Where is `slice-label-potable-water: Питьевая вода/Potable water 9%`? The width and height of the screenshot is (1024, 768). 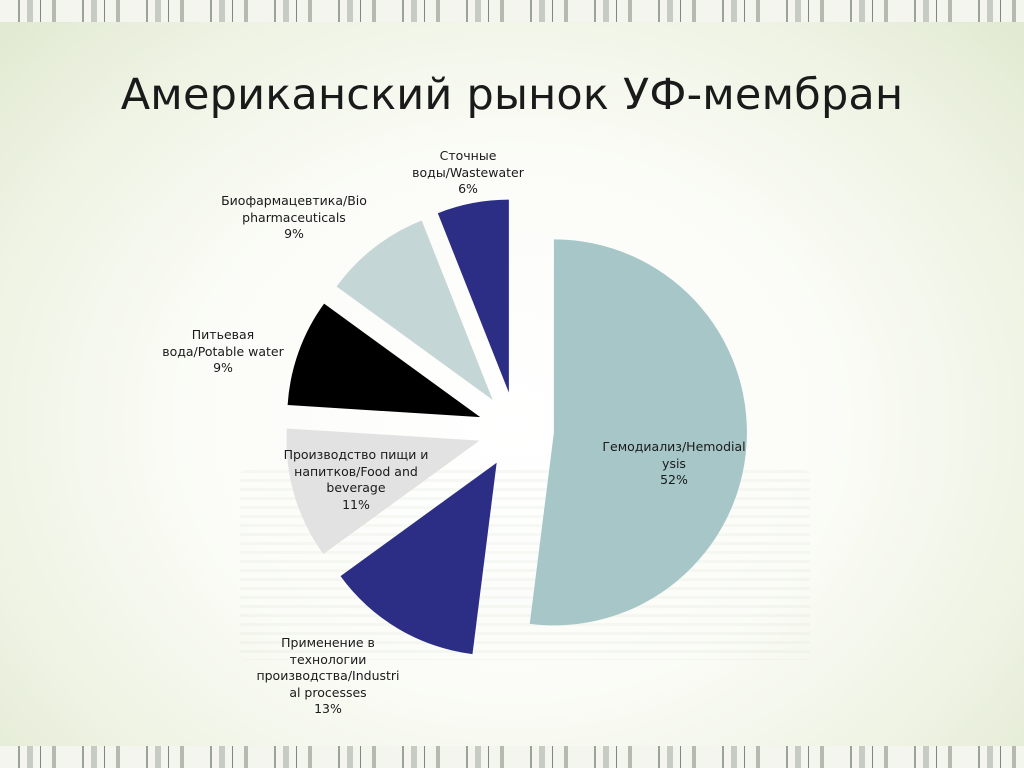
slice-label-potable-water: Питьевая вода/Potable water 9% is located at coordinates (223, 351).